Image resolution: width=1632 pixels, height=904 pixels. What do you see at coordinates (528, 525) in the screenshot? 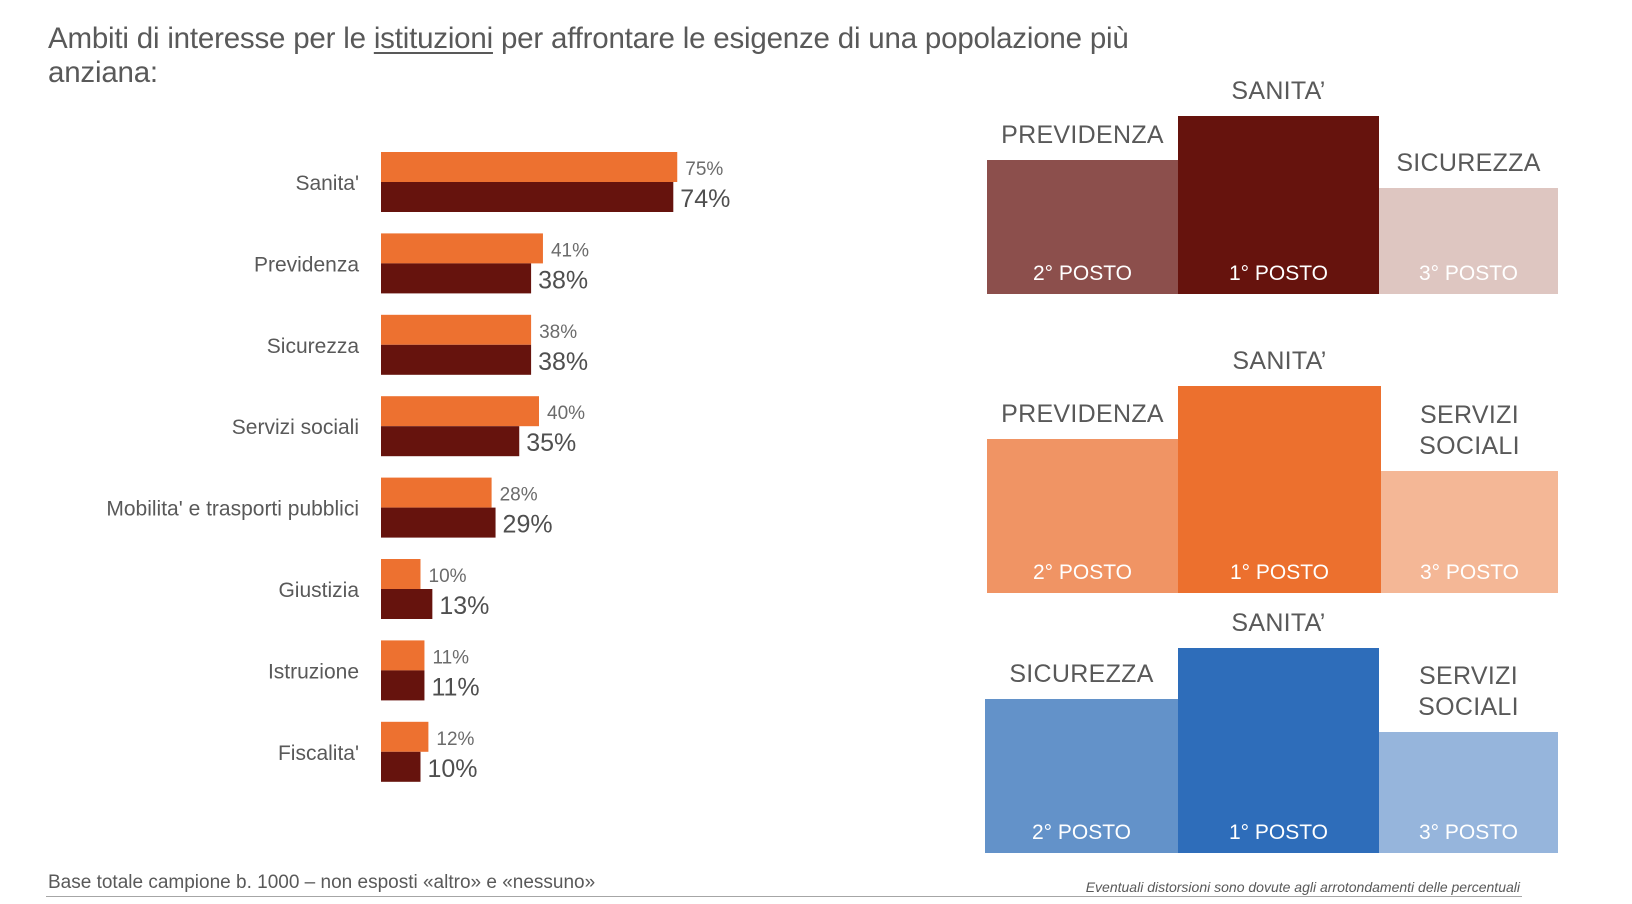
I see `data-label-serie-b: 29%` at bounding box center [528, 525].